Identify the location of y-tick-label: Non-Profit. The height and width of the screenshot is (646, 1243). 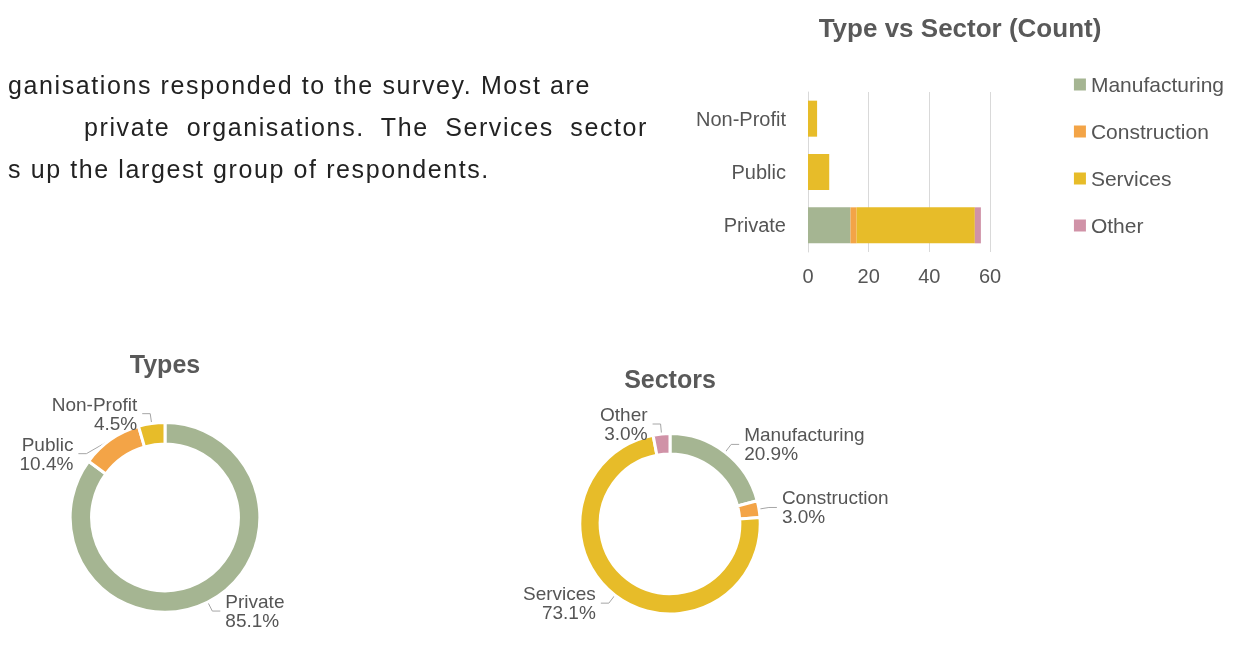
(741, 118).